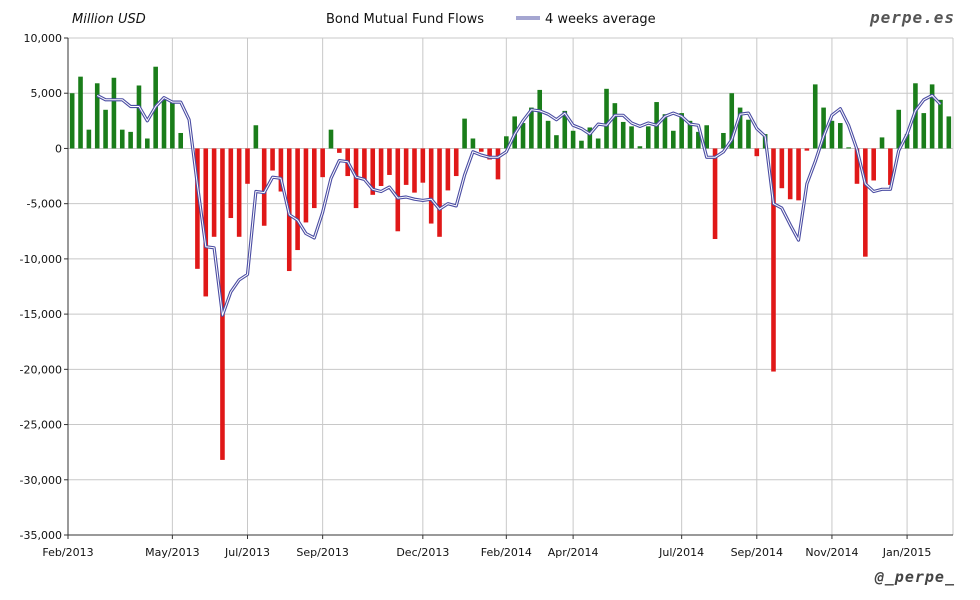 The width and height of the screenshot is (980, 600). What do you see at coordinates (47, 93) in the screenshot?
I see `y-tick-label: 5,000` at bounding box center [47, 93].